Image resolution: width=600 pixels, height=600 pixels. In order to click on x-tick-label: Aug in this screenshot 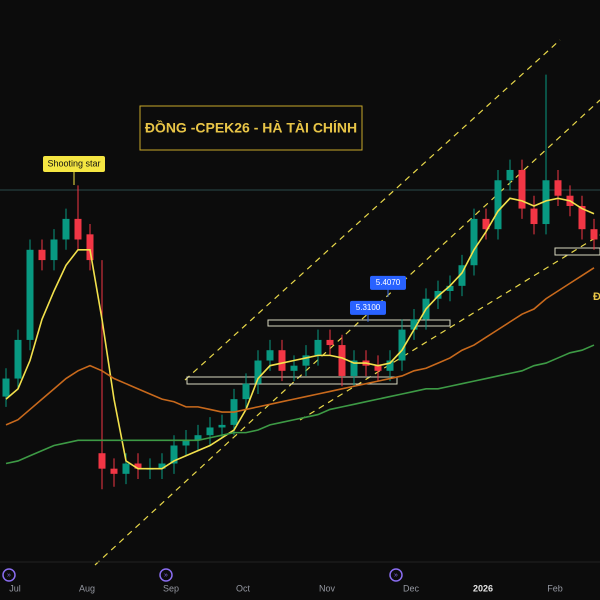, I will do `click(87, 588)`.